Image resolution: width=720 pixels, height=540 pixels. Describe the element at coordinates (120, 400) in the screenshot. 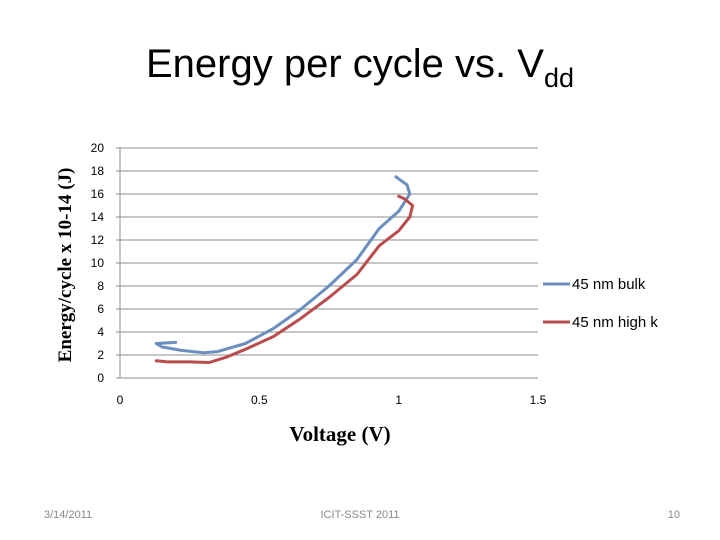

I see `x-tick-label: 0` at that location.